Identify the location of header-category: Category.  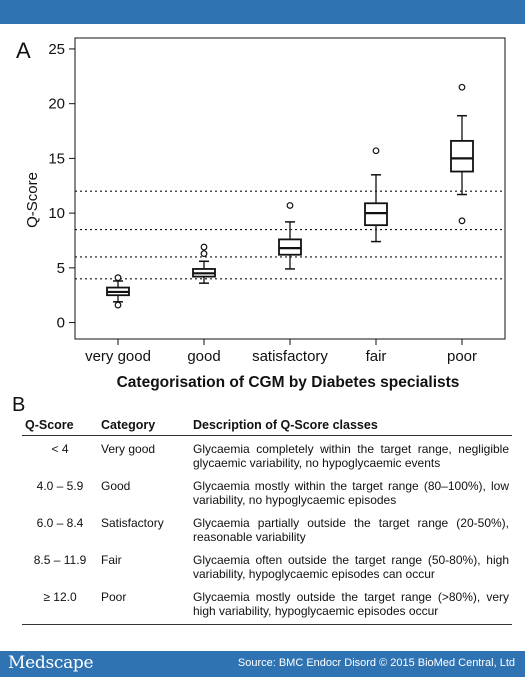
(144, 426).